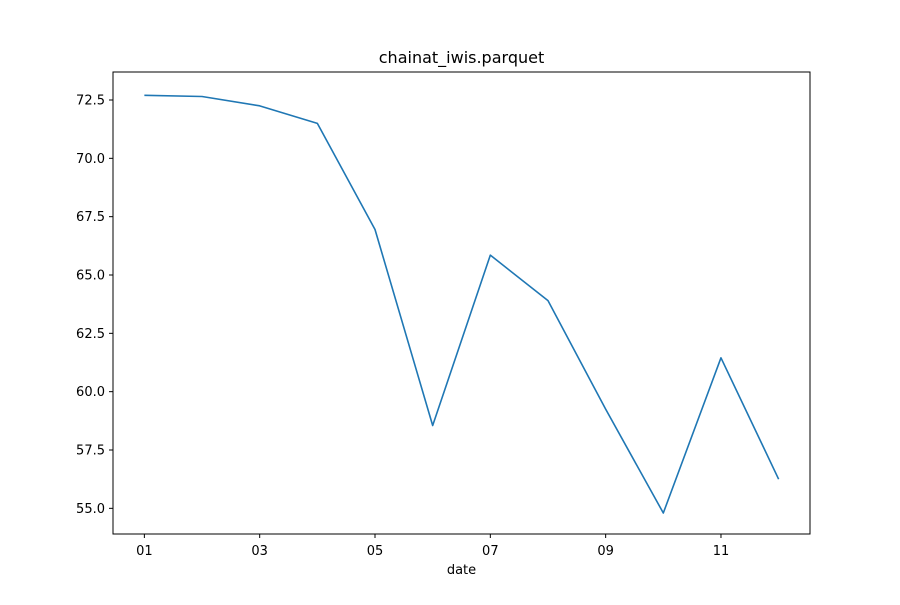 The height and width of the screenshot is (605, 900). I want to click on y-tick-label: 62.5, so click(90, 334).